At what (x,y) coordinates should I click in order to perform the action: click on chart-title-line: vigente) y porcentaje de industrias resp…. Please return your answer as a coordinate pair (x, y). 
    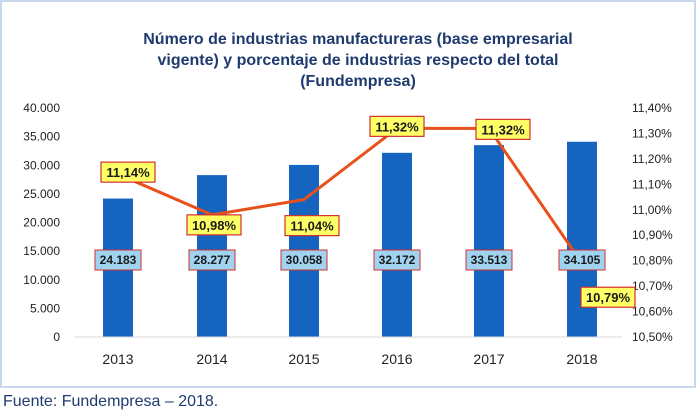
    Looking at the image, I should click on (358, 60).